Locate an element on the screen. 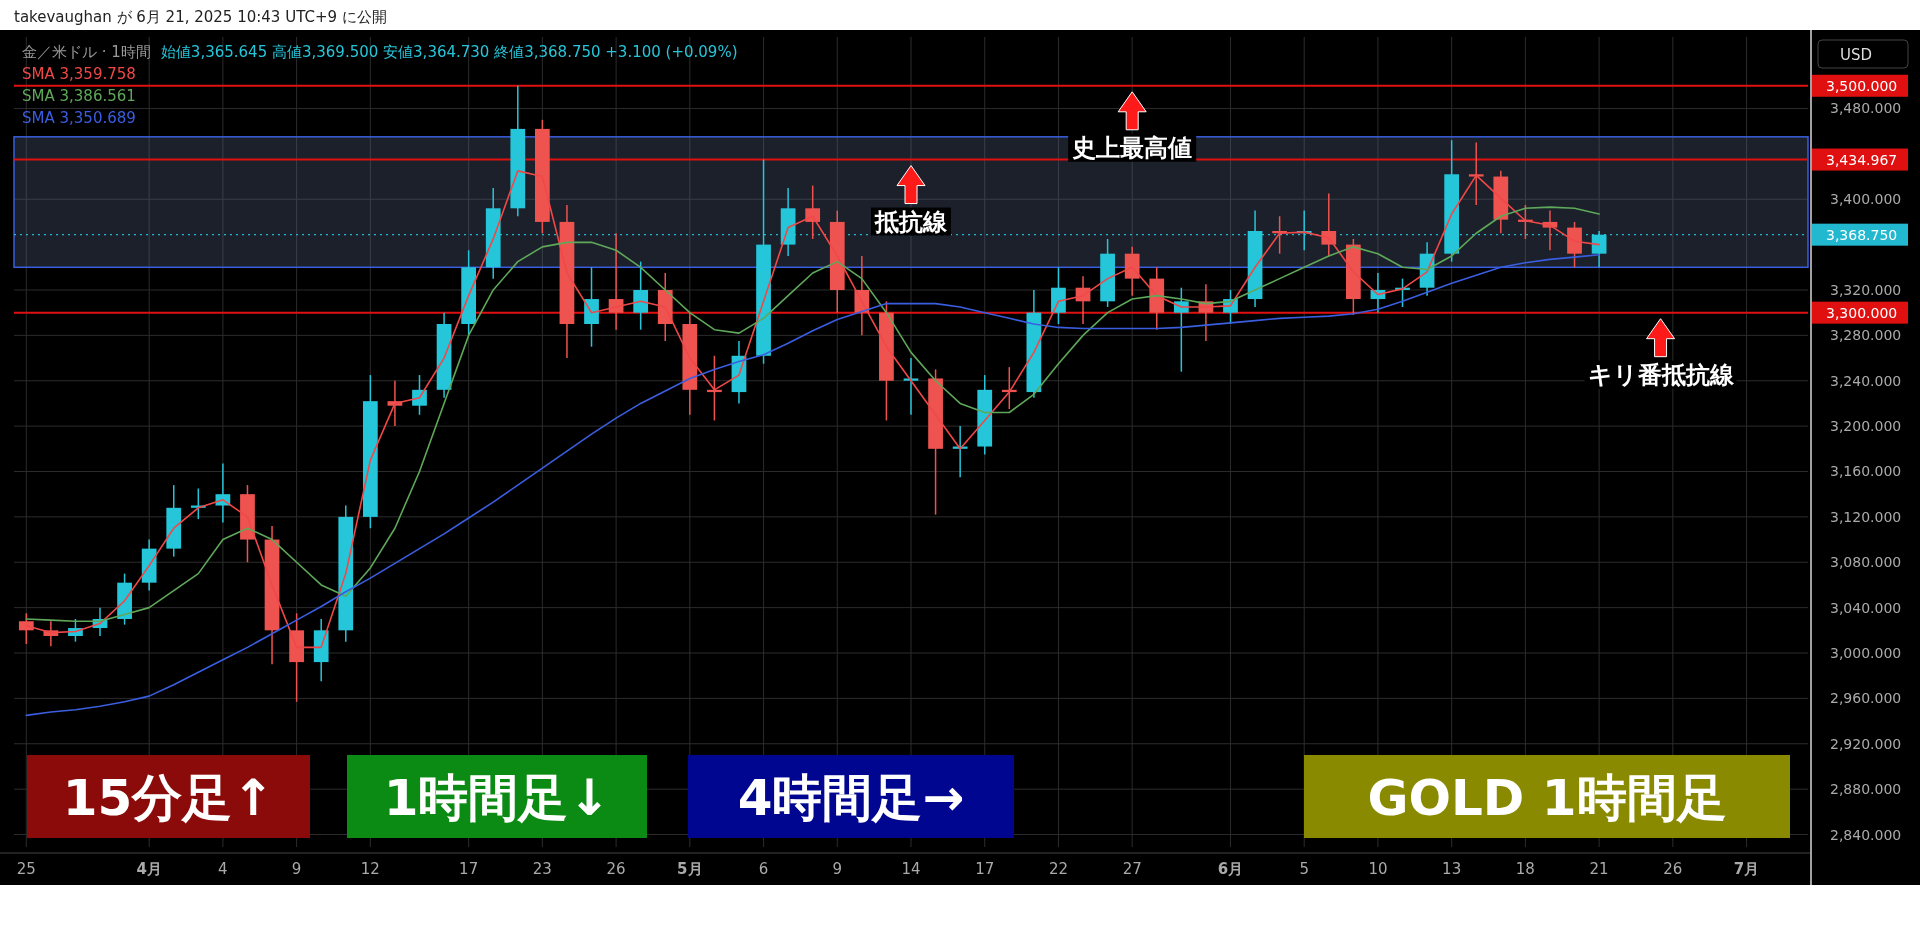  annotation: 抵抗線 is located at coordinates (911, 221).